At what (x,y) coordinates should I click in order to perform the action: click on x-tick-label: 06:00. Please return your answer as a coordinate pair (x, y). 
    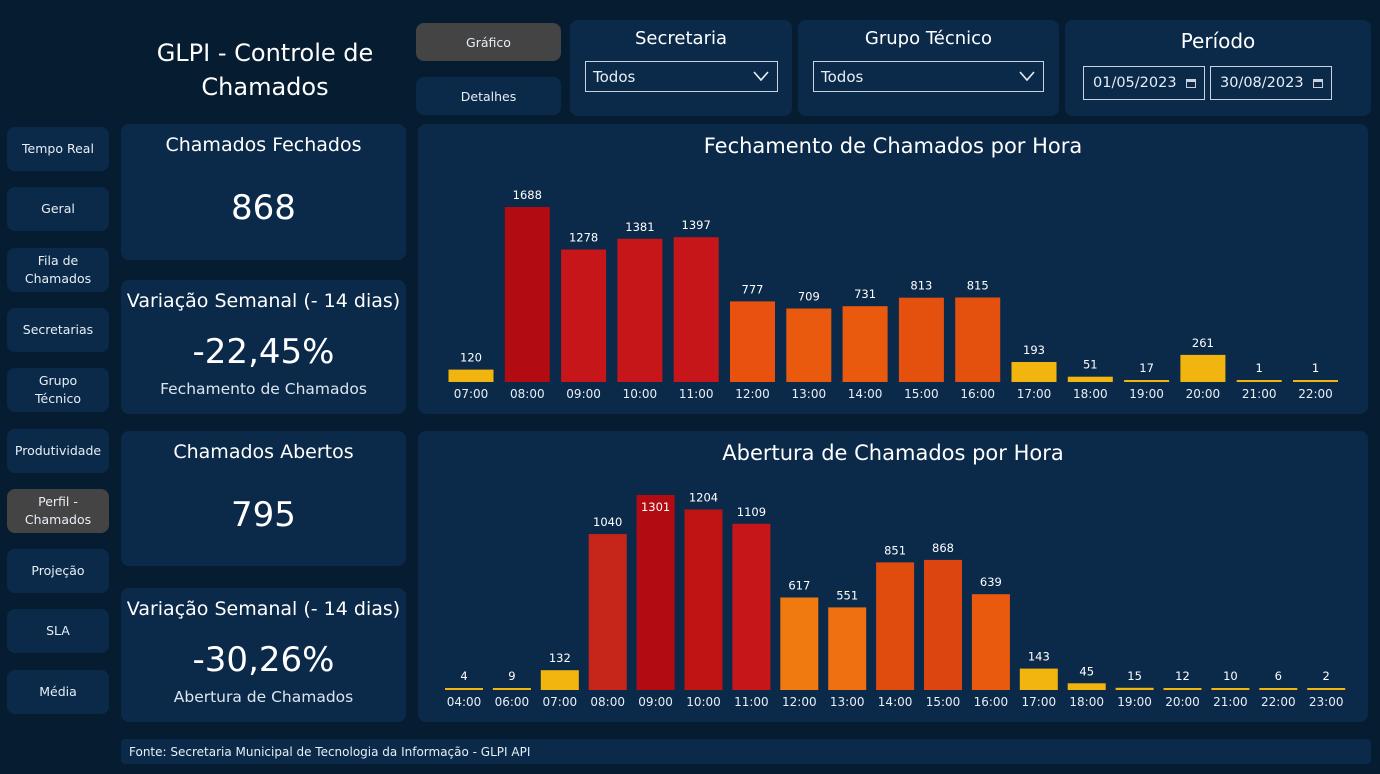
    Looking at the image, I should click on (512, 702).